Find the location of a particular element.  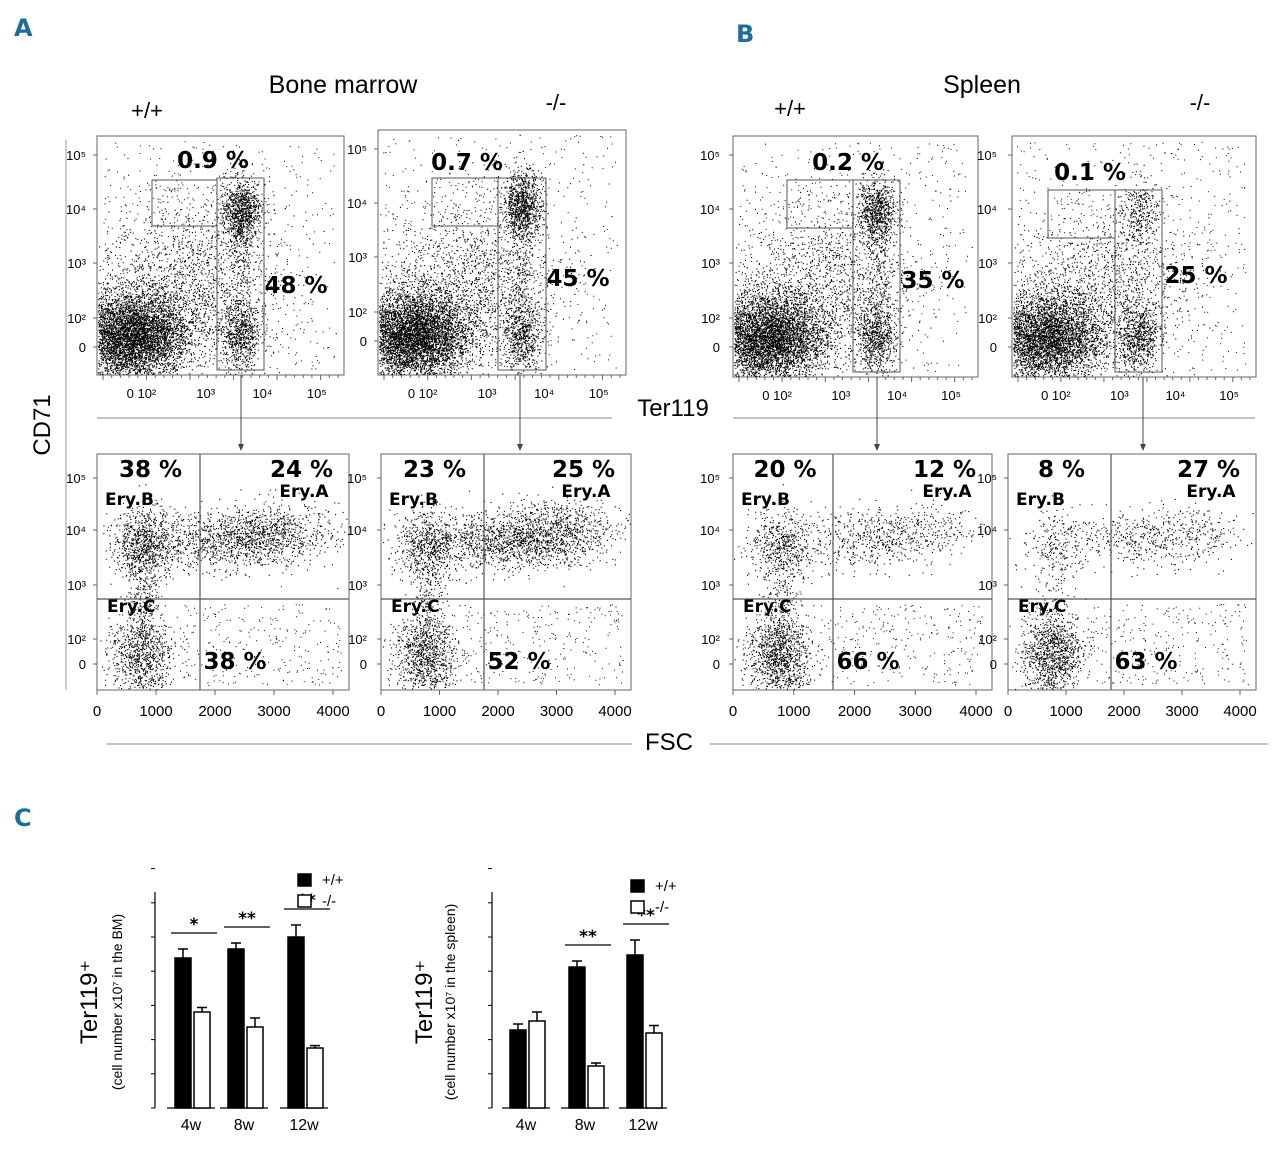

x-tick-label: 2000 is located at coordinates (854, 711).